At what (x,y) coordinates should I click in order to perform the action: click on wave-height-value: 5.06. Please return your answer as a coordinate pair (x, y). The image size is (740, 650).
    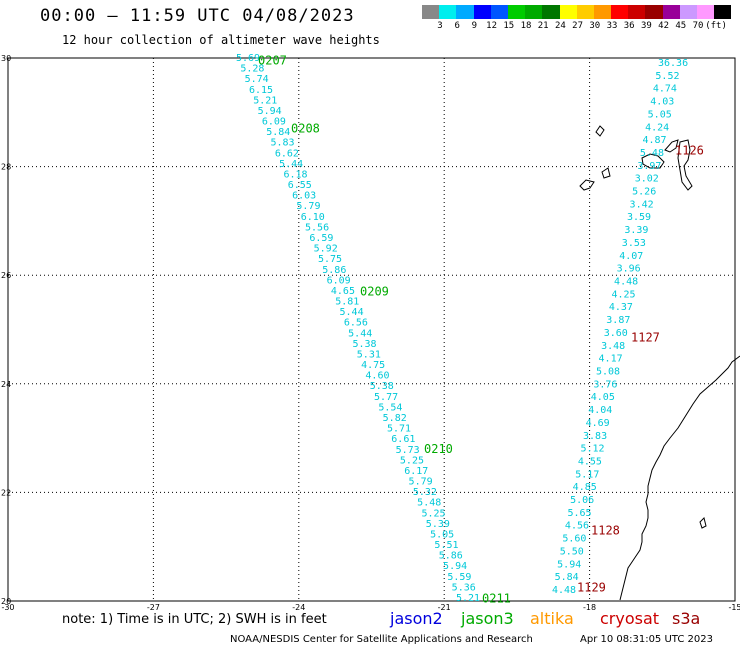
    Looking at the image, I should click on (582, 500).